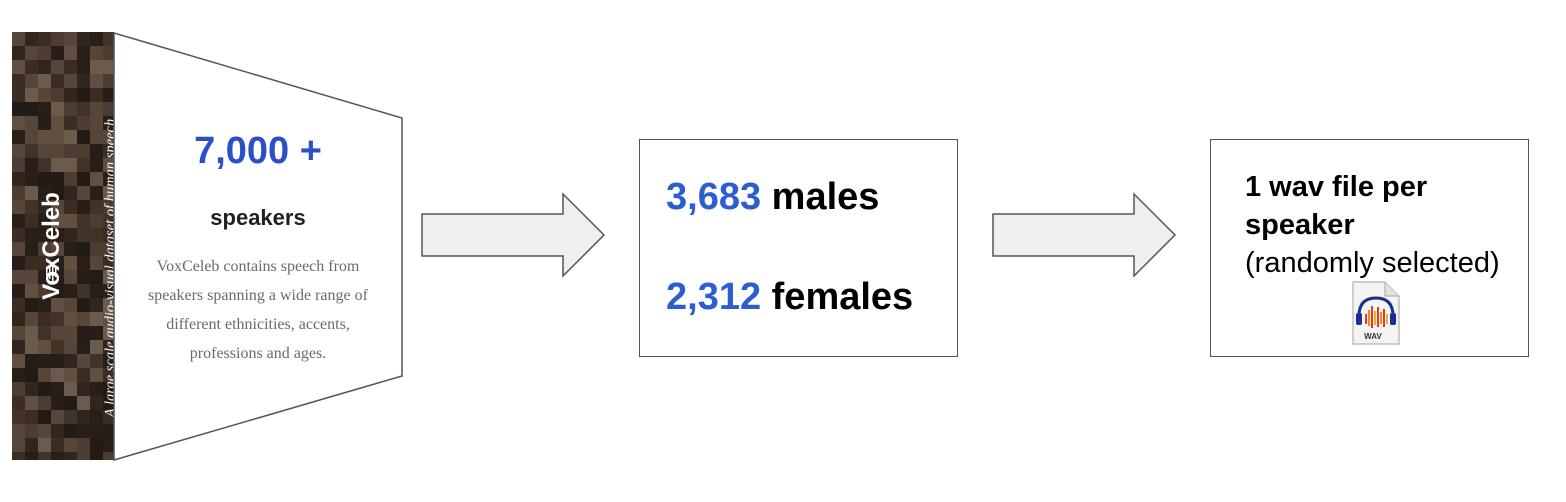  I want to click on waveform-icon, so click(51, 272).